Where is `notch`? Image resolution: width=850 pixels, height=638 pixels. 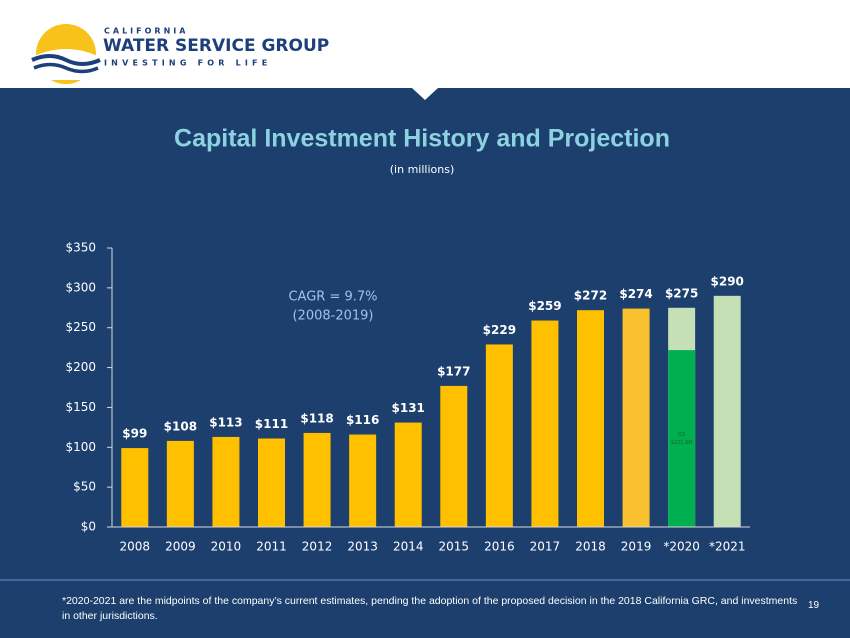
notch is located at coordinates (425, 94).